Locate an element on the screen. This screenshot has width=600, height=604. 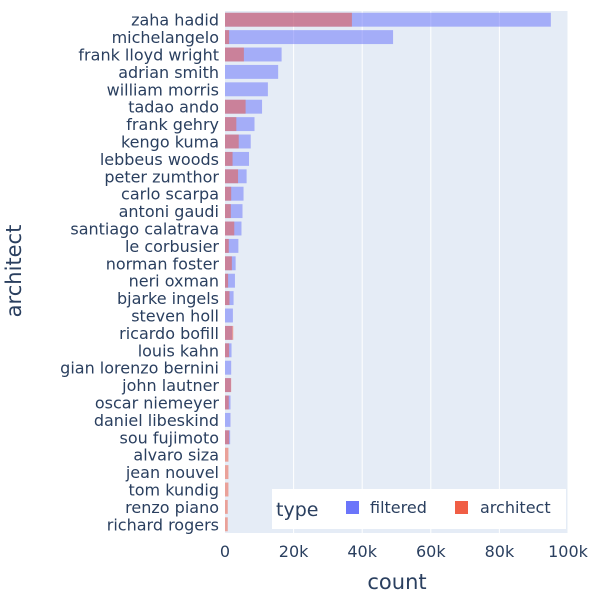
y-tick-label: oscar niemeyer is located at coordinates (157, 403).